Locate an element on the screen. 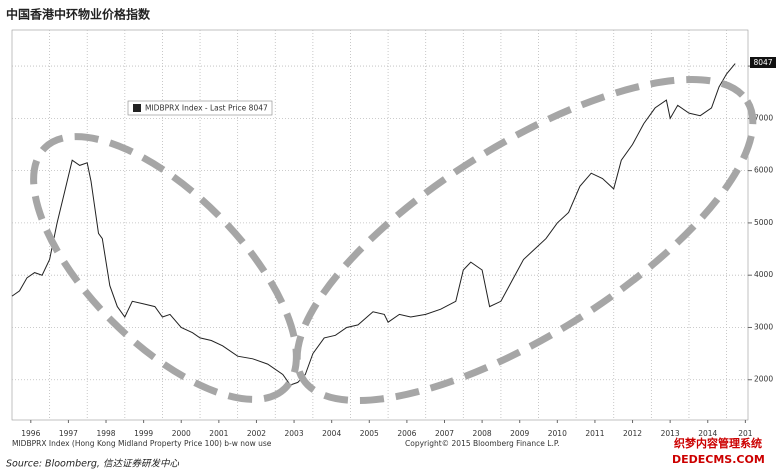 Image resolution: width=782 pixels, height=472 pixels. x-tick-label: 2003 is located at coordinates (294, 433).